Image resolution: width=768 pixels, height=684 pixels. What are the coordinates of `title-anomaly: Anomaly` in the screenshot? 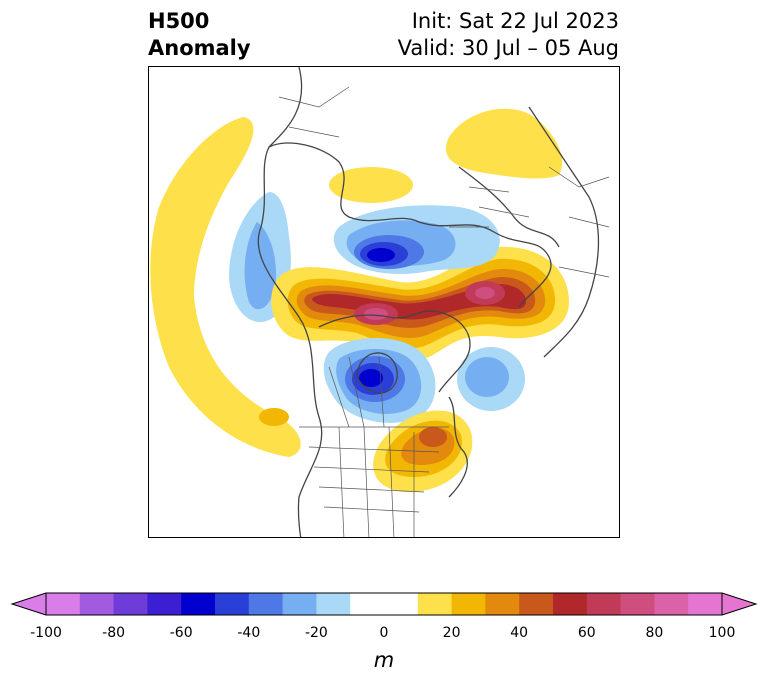 It's located at (199, 48).